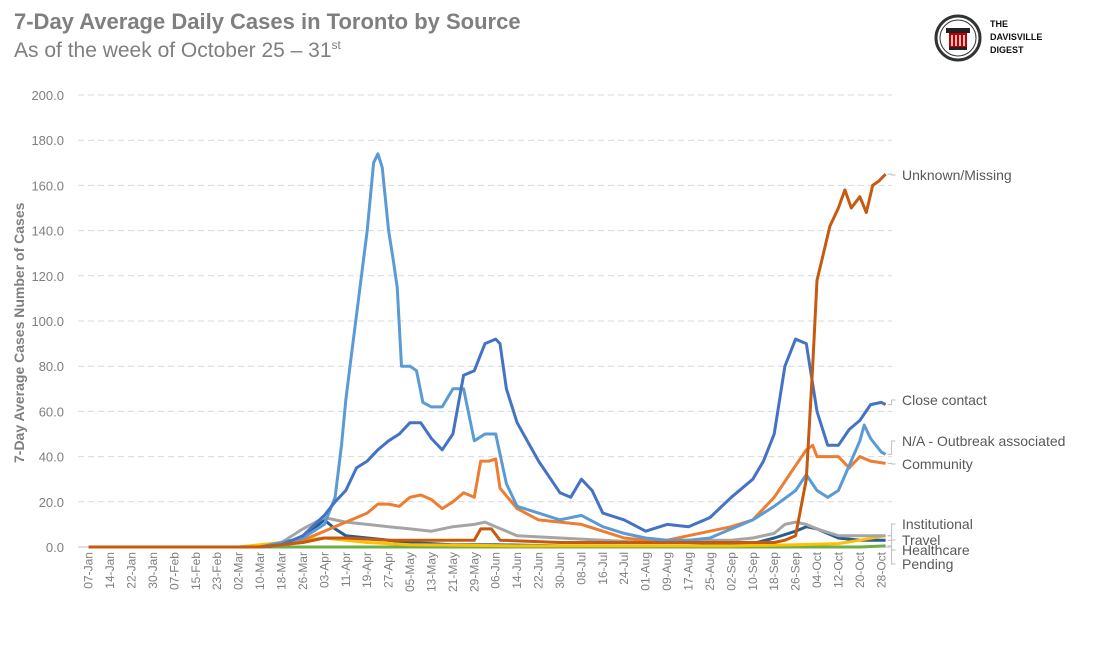 Image resolution: width=1101 pixels, height=648 pixels. I want to click on y-tick-label: 100.0, so click(47, 321).